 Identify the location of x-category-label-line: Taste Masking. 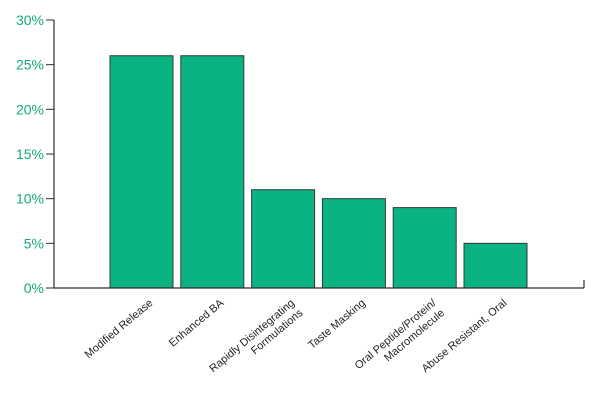
(337, 324).